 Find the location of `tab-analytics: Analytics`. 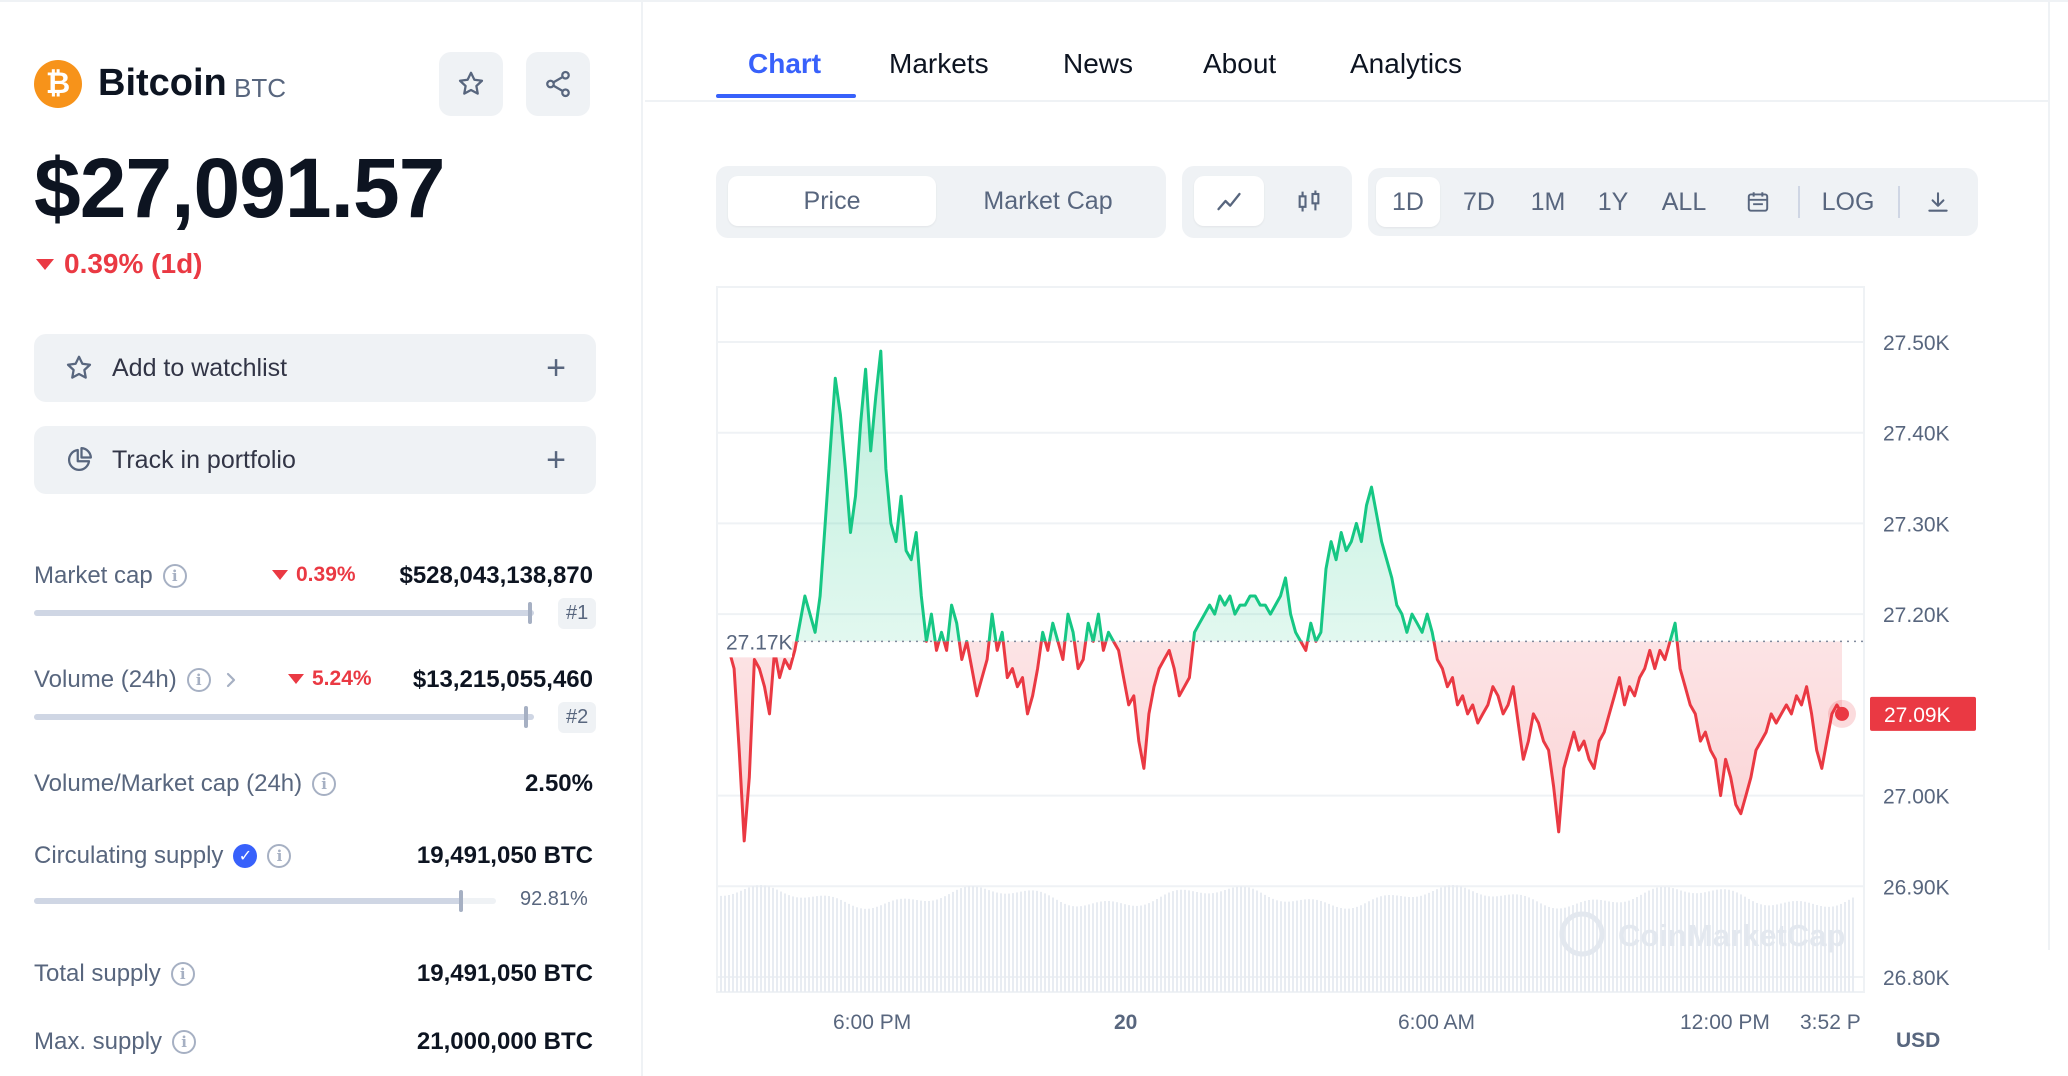

tab-analytics: Analytics is located at coordinates (1406, 63).